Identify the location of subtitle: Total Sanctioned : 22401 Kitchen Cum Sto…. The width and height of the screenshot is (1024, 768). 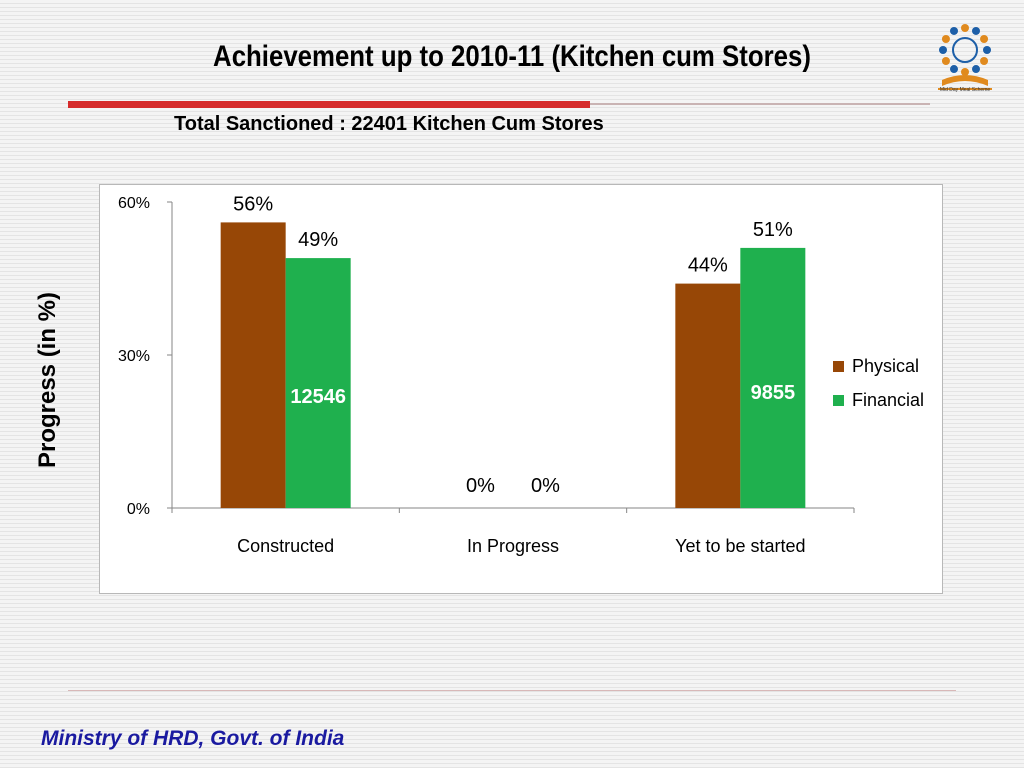
(389, 124).